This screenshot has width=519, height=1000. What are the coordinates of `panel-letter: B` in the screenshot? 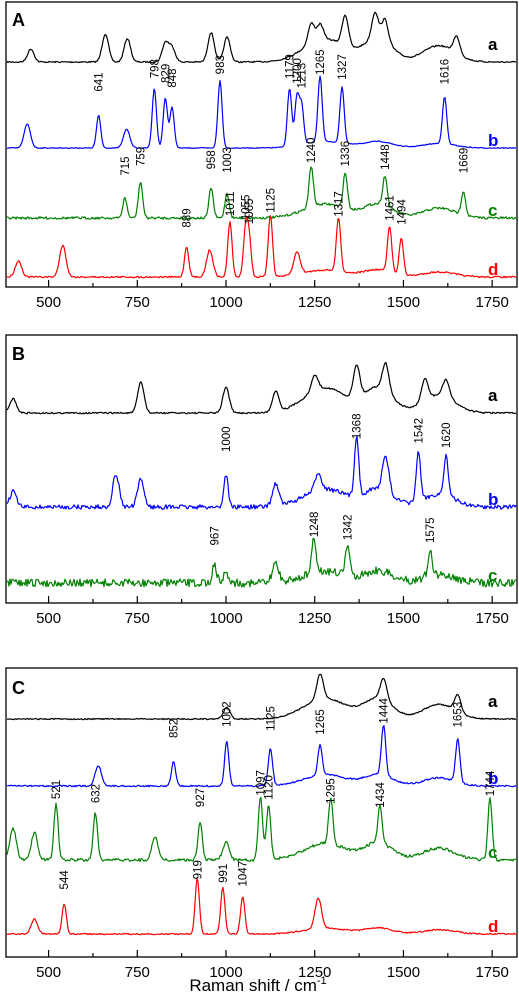 It's located at (18, 354).